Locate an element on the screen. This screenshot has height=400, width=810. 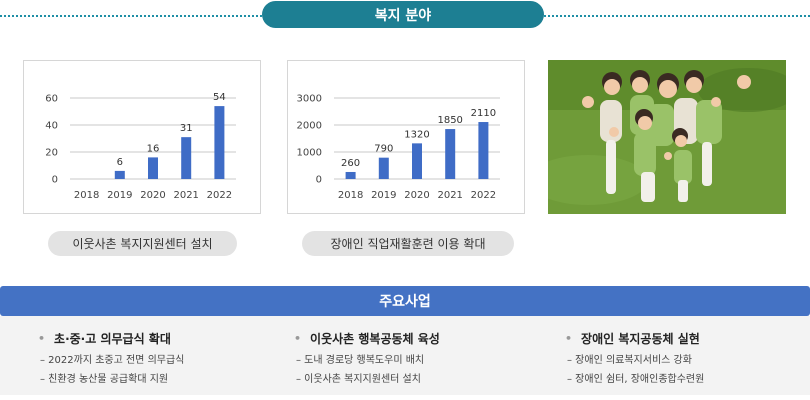
data-label: 260 is located at coordinates (350, 163).